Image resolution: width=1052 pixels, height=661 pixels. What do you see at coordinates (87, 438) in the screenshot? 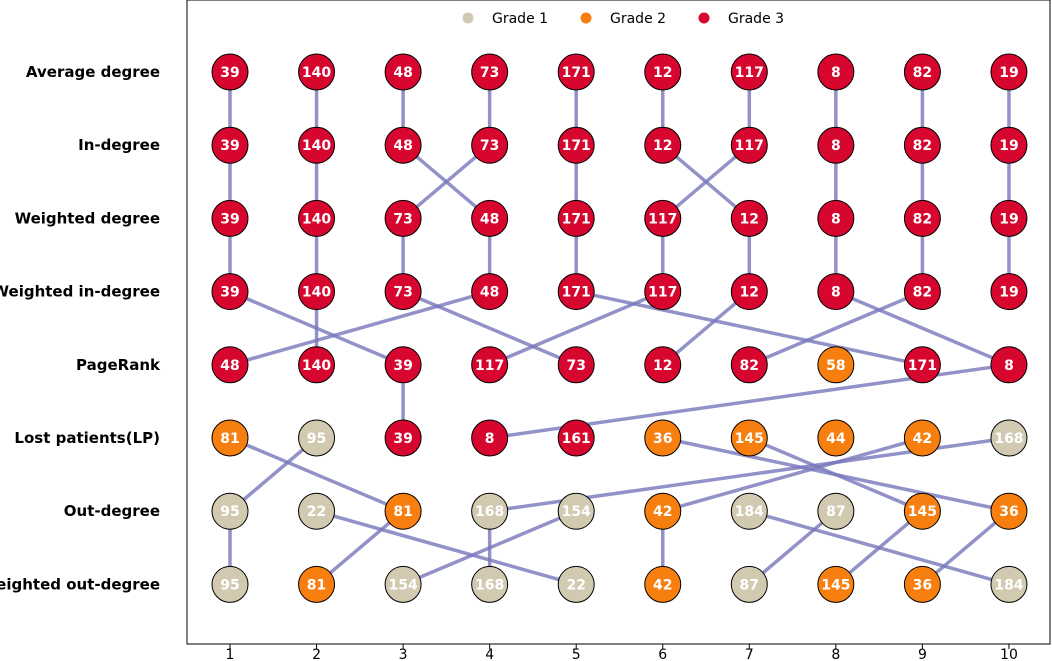
I see `row-label: Lost patients(LP)` at bounding box center [87, 438].